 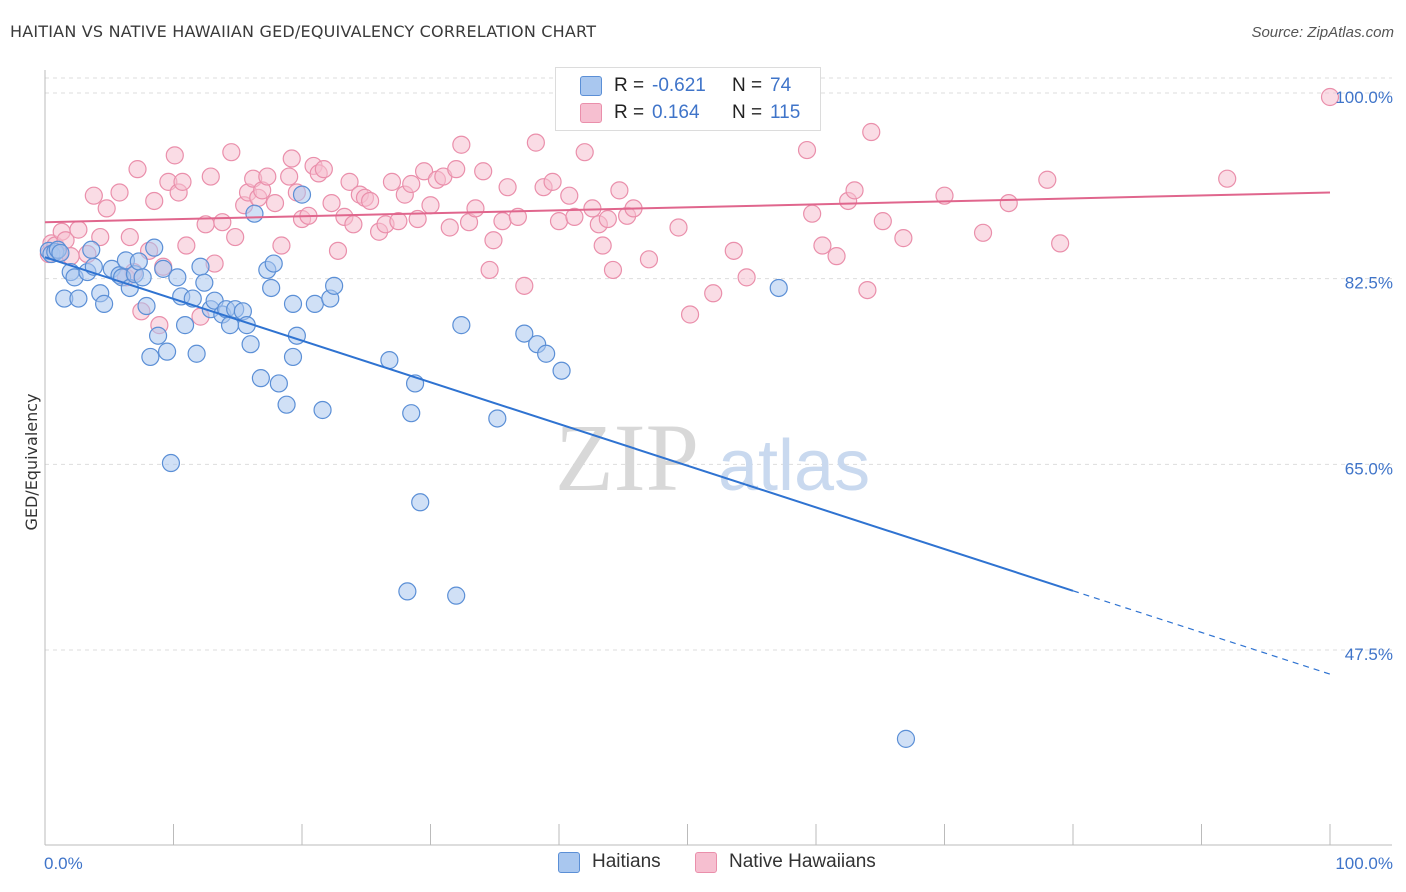 I want to click on y-axis-label: GED/Equivalency, so click(x=31, y=461).